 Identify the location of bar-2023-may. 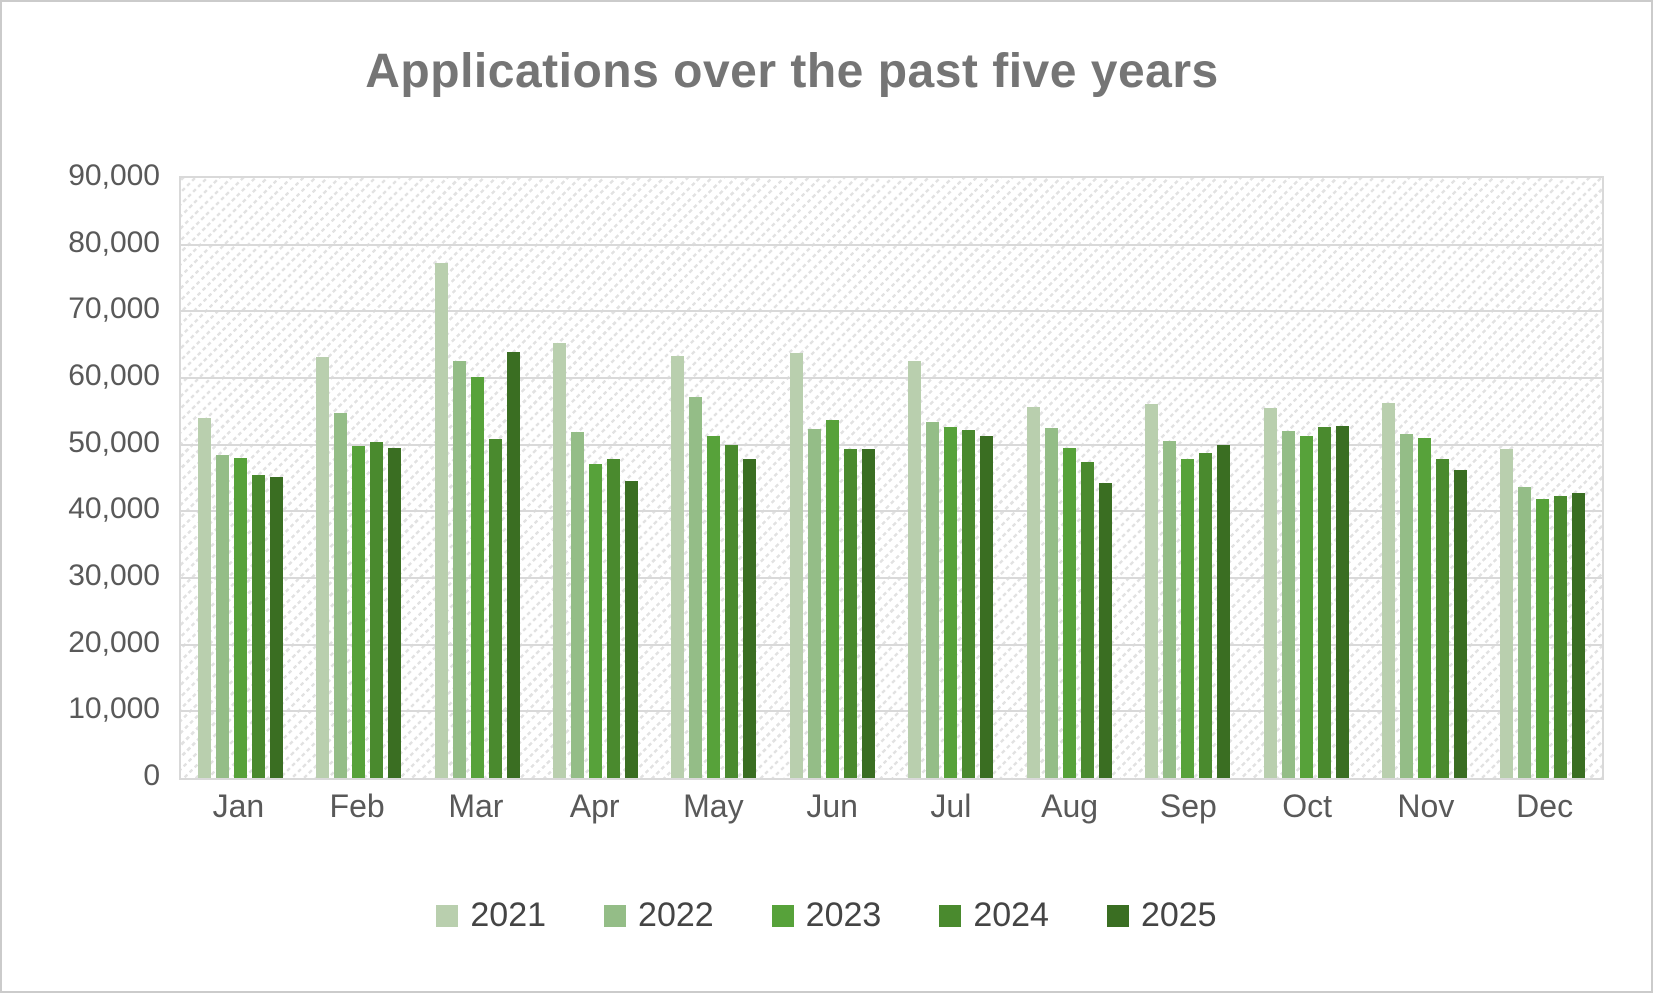
(714, 607).